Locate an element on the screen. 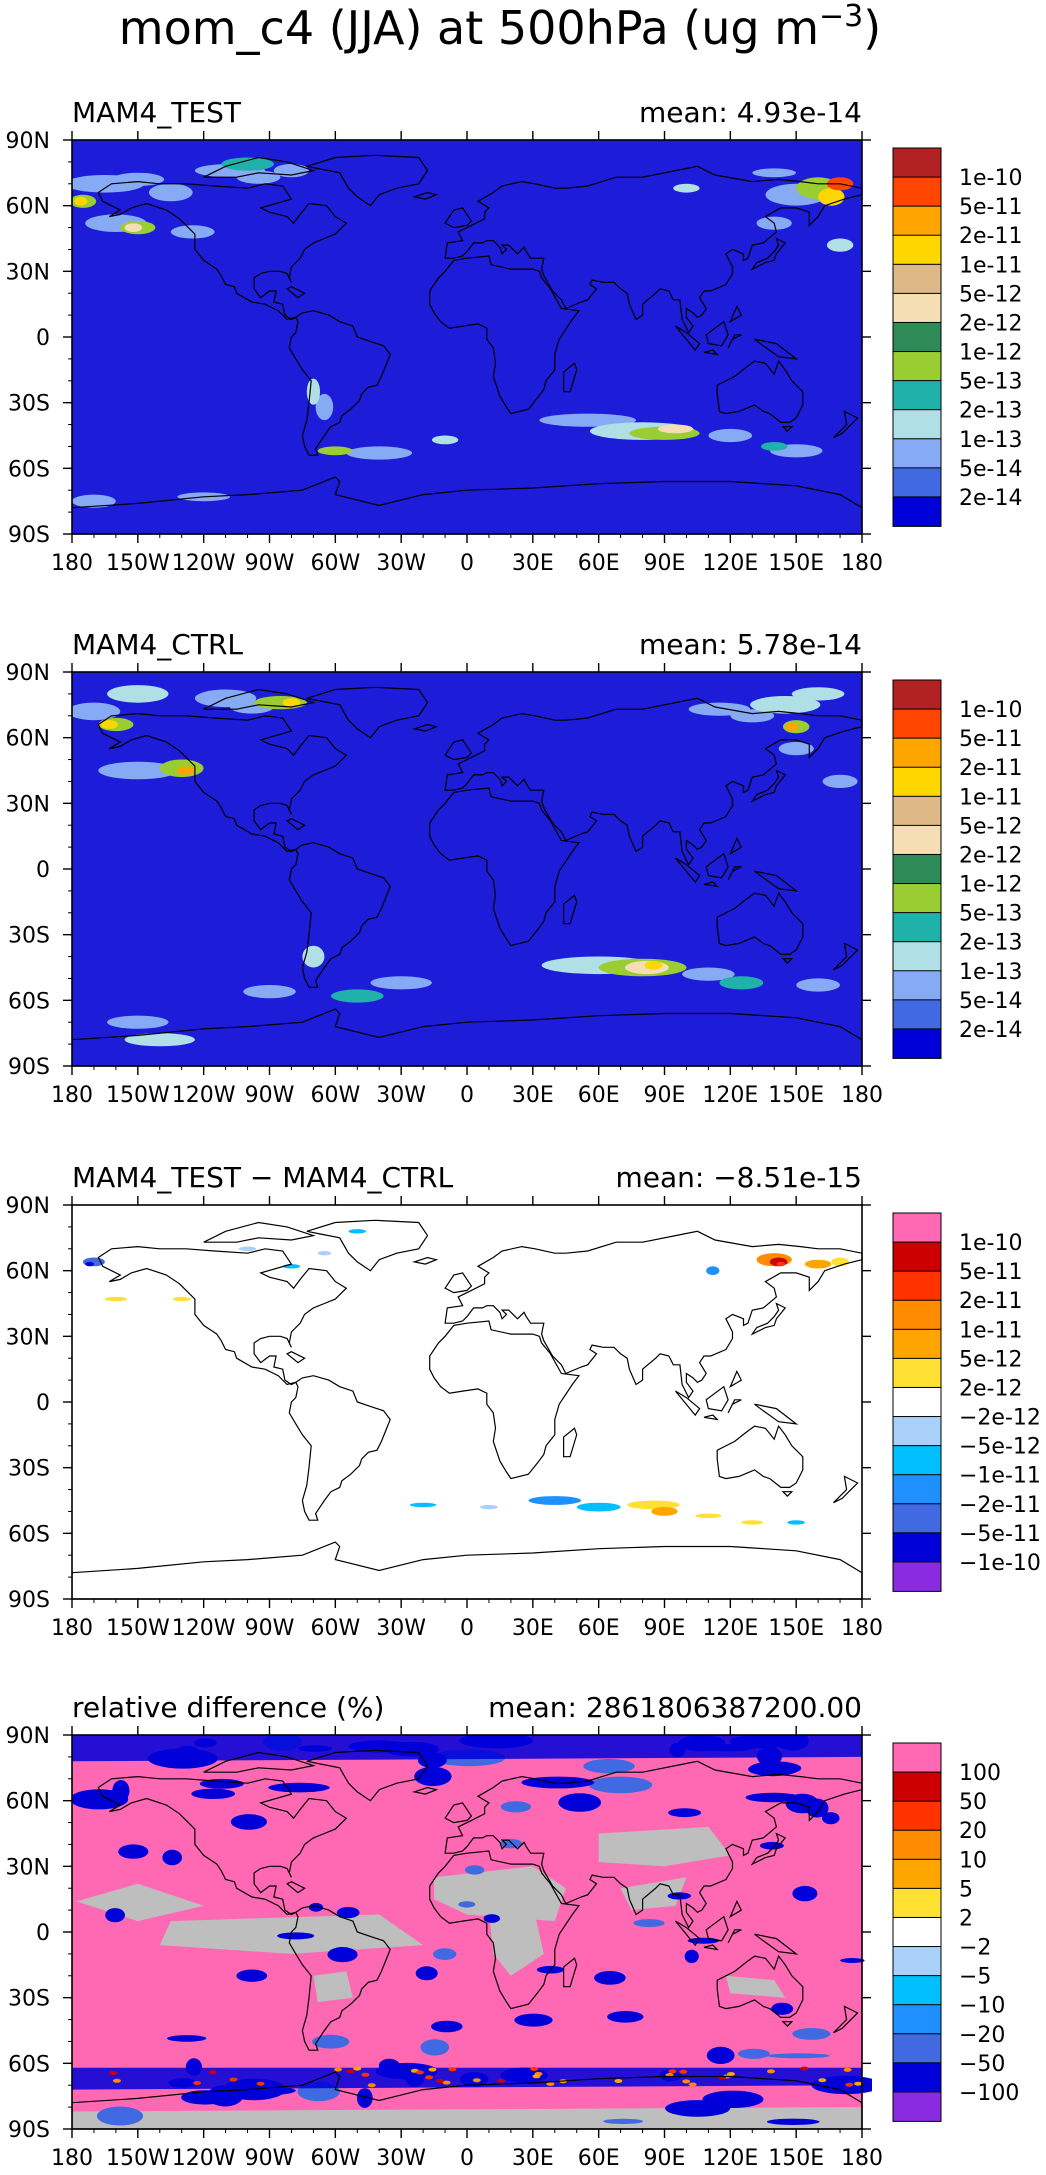  x-tick-label: 30E is located at coordinates (533, 1095).